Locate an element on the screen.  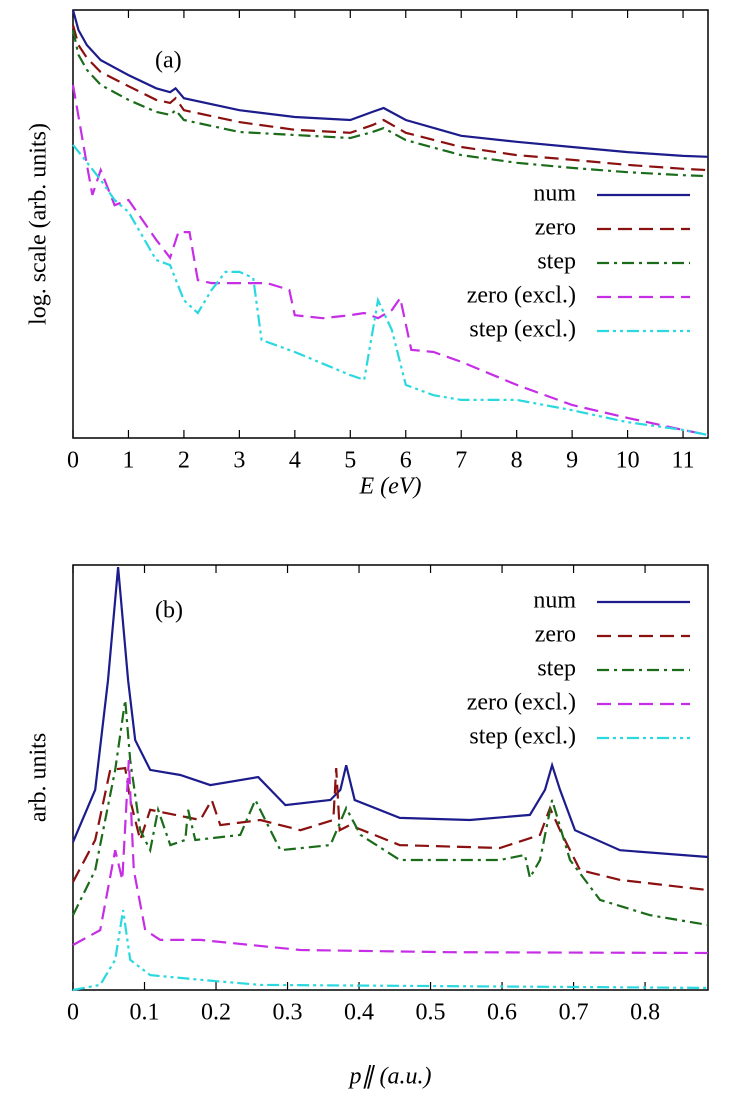
x-tick-label: 0.7 is located at coordinates (574, 1013).